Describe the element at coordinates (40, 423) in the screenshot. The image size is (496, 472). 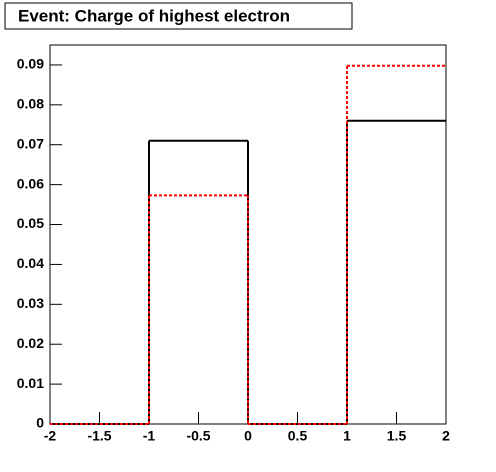
I see `y-tick-label: 0` at that location.